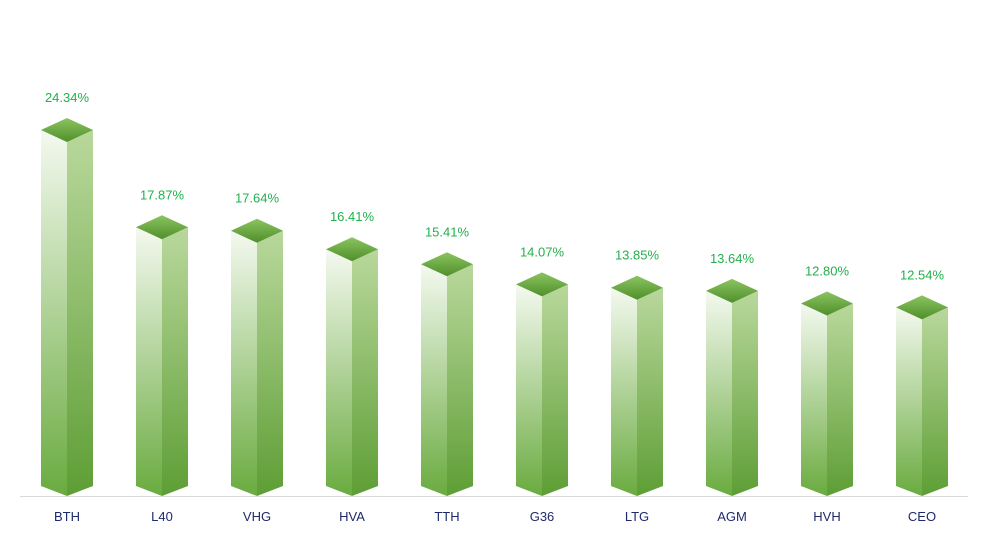 The width and height of the screenshot is (992, 538). I want to click on category-label: CEO, so click(922, 516).